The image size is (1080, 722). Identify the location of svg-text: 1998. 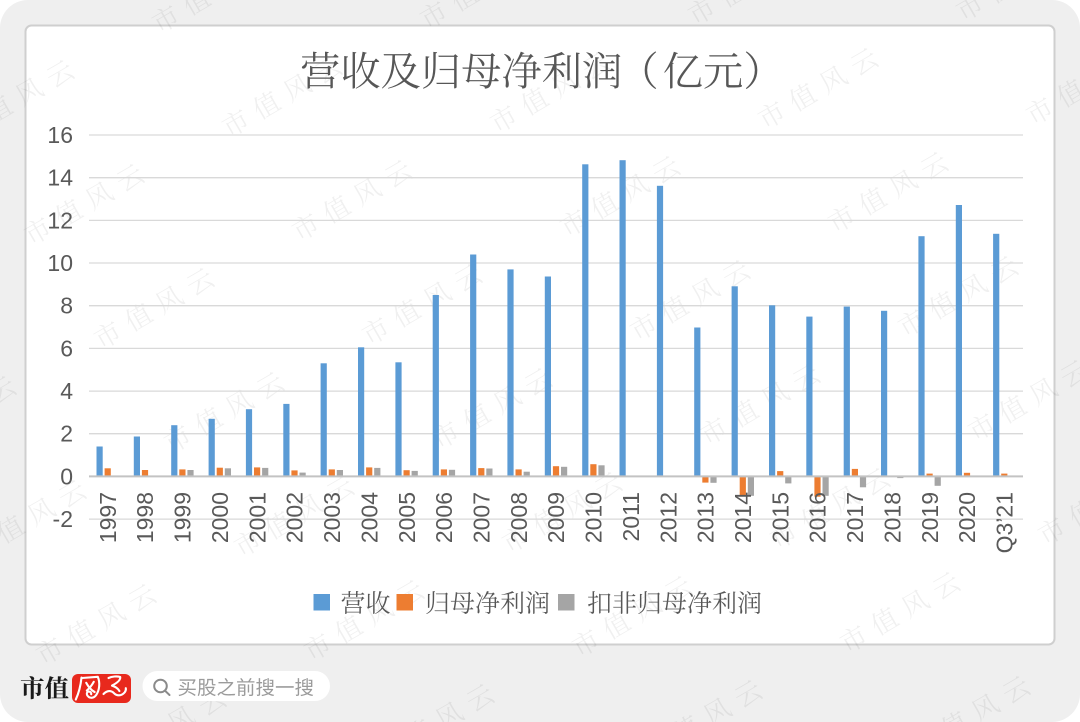
(145, 517).